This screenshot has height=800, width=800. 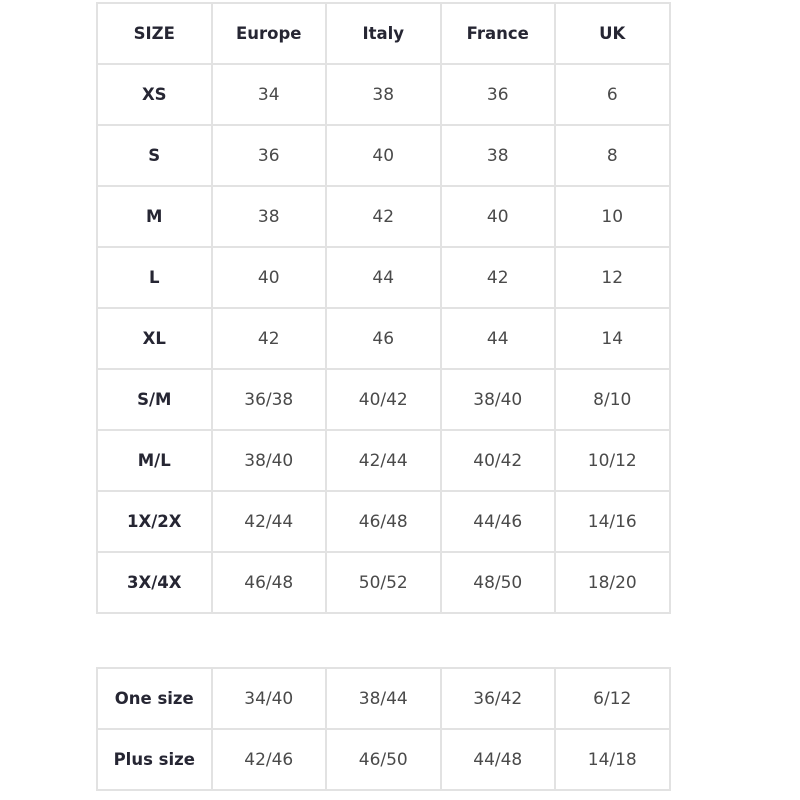 I want to click on size-label: XL, so click(x=154, y=338).